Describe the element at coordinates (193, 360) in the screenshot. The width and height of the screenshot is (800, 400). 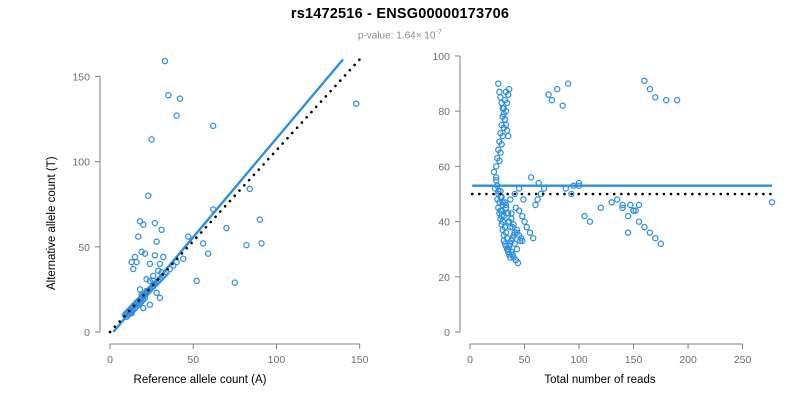
I see `x-tick-label: 50` at that location.